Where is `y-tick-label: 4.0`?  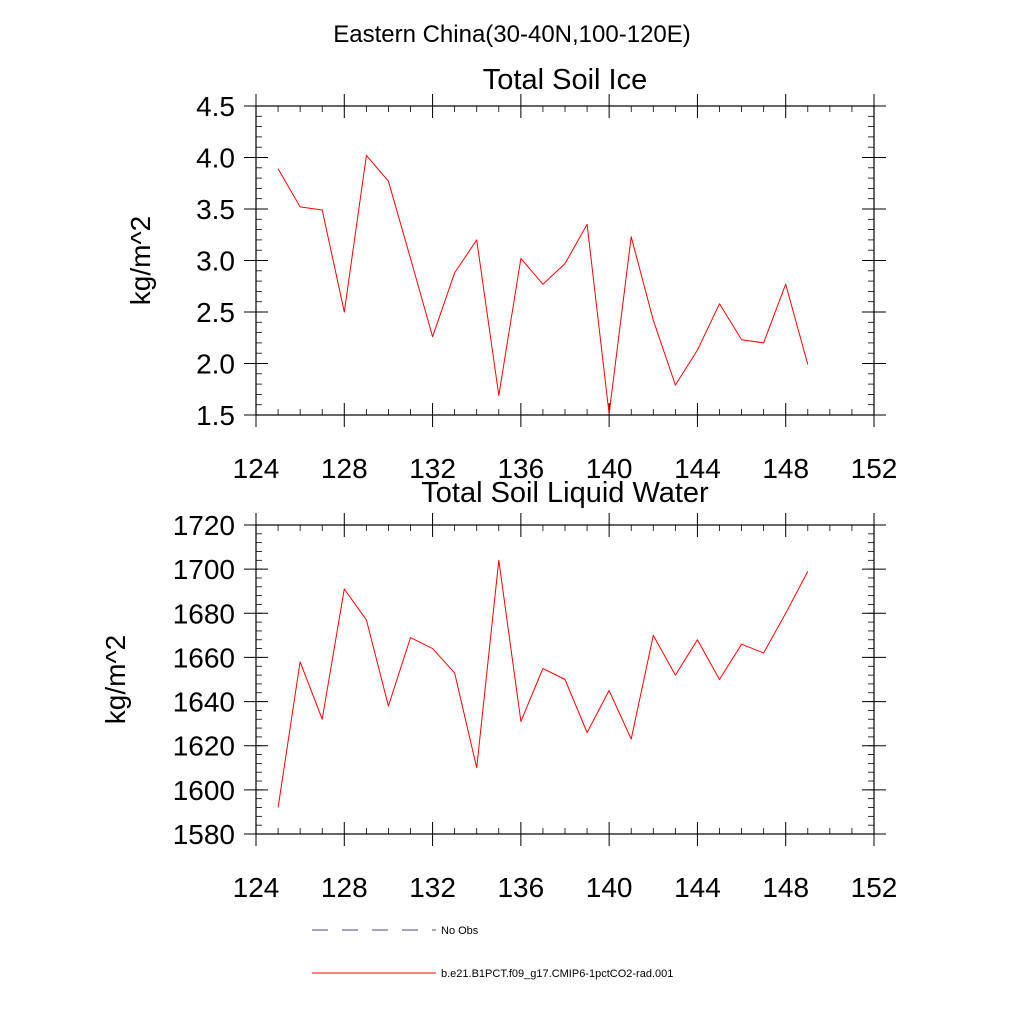
y-tick-label: 4.0 is located at coordinates (215, 158).